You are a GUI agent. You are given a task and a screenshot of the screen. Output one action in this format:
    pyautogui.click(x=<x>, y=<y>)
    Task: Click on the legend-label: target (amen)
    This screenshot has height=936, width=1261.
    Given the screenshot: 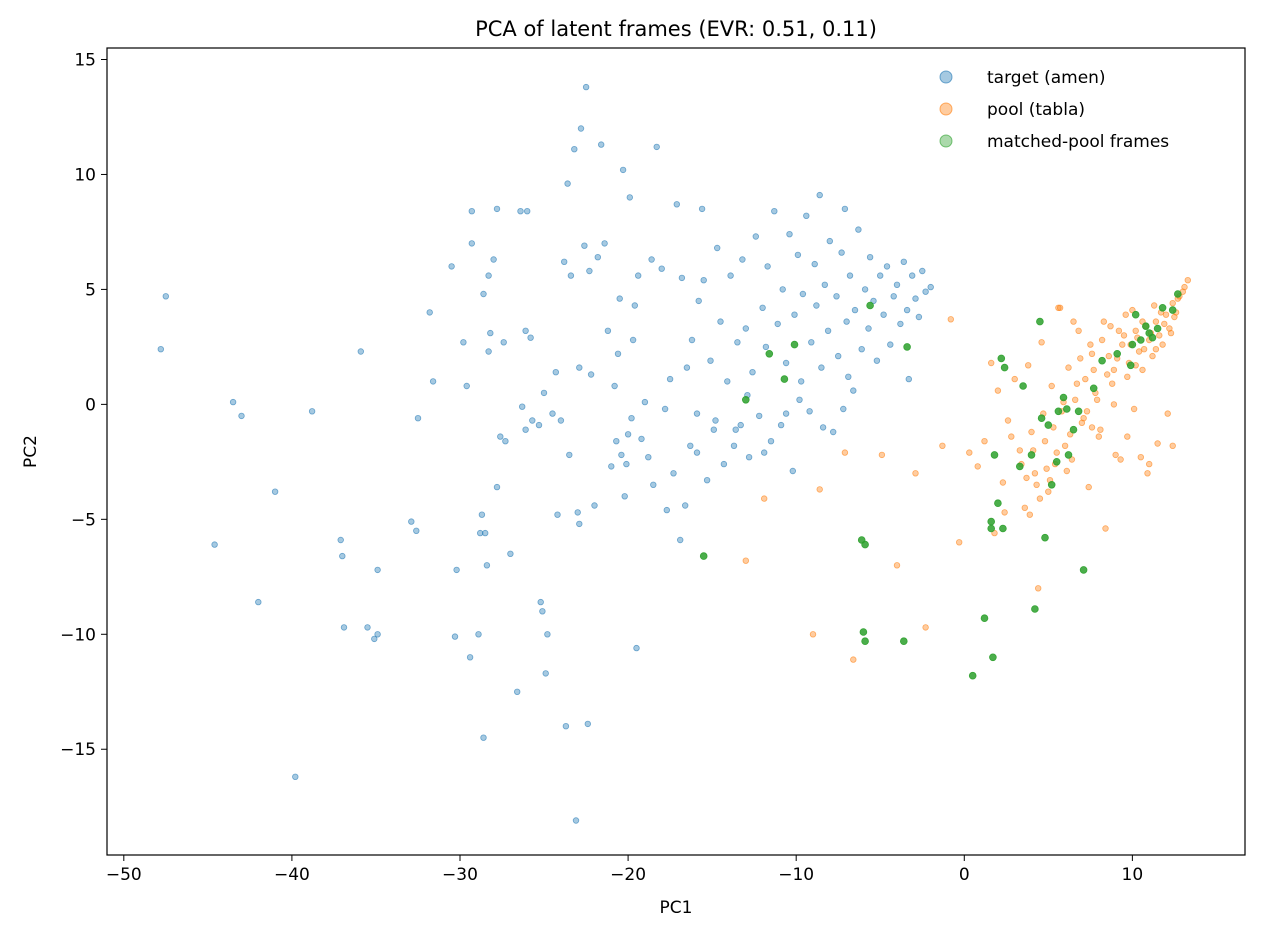 What is the action you would take?
    pyautogui.click(x=1046, y=78)
    